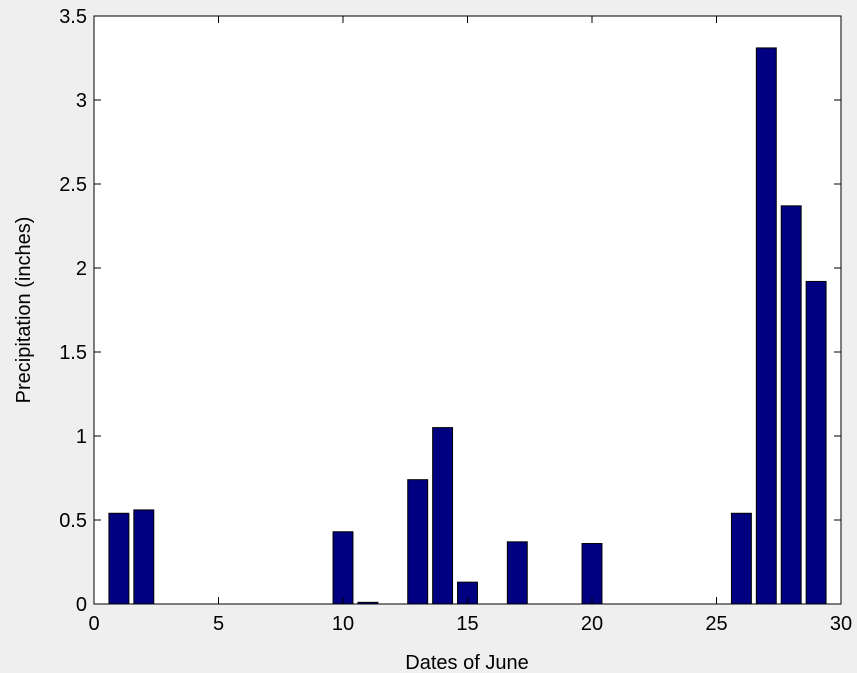  Describe the element at coordinates (81, 101) in the screenshot. I see `y-tick-label: 3` at that location.